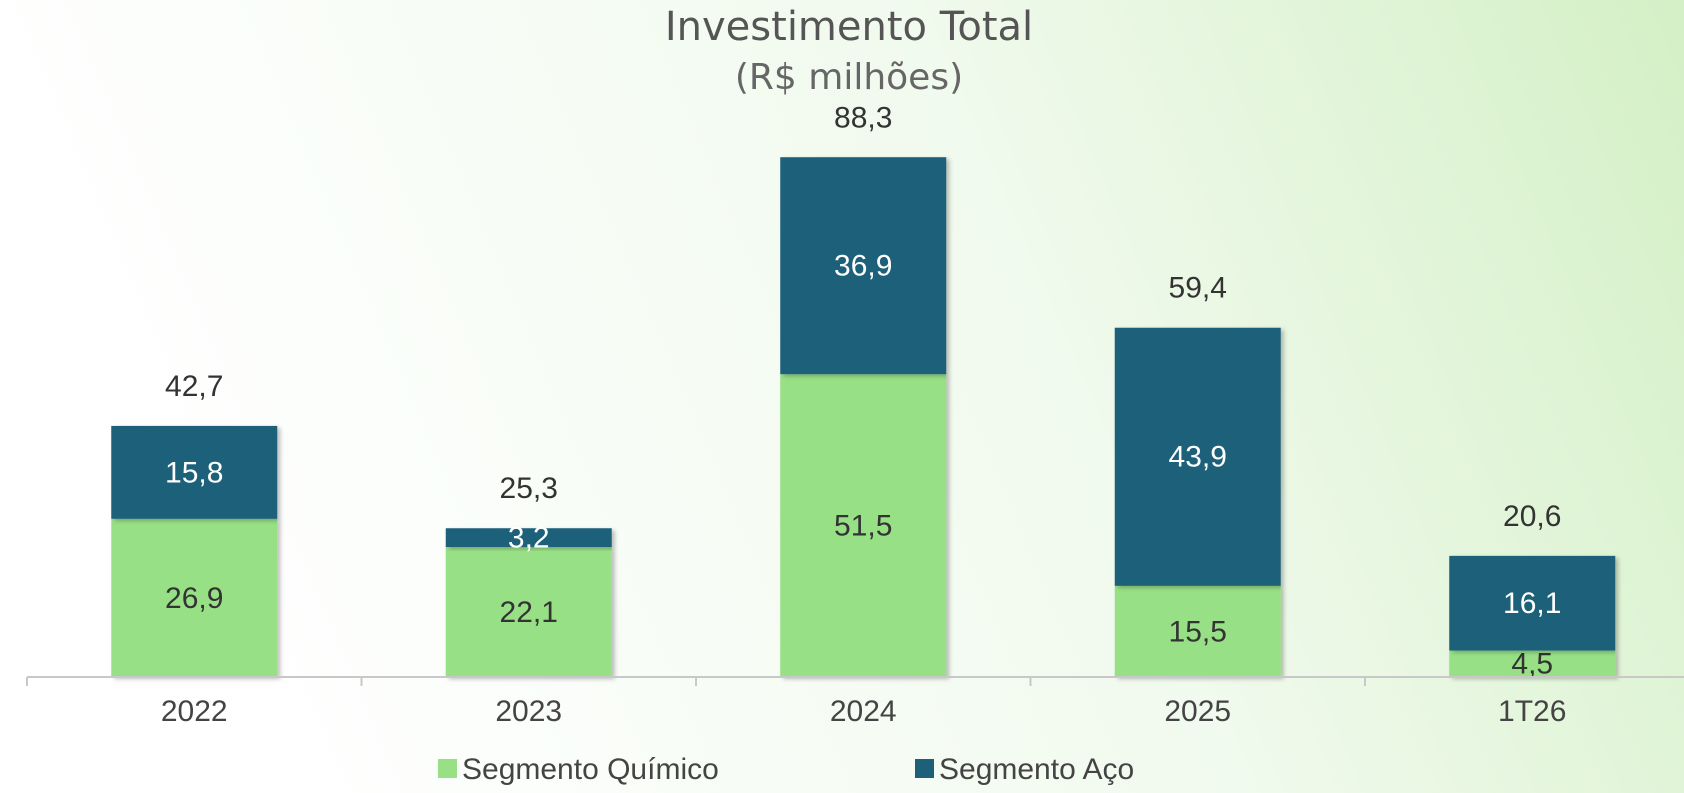 Image resolution: width=1684 pixels, height=793 pixels. Describe the element at coordinates (863, 118) in the screenshot. I see `total-label: 88,3` at that location.